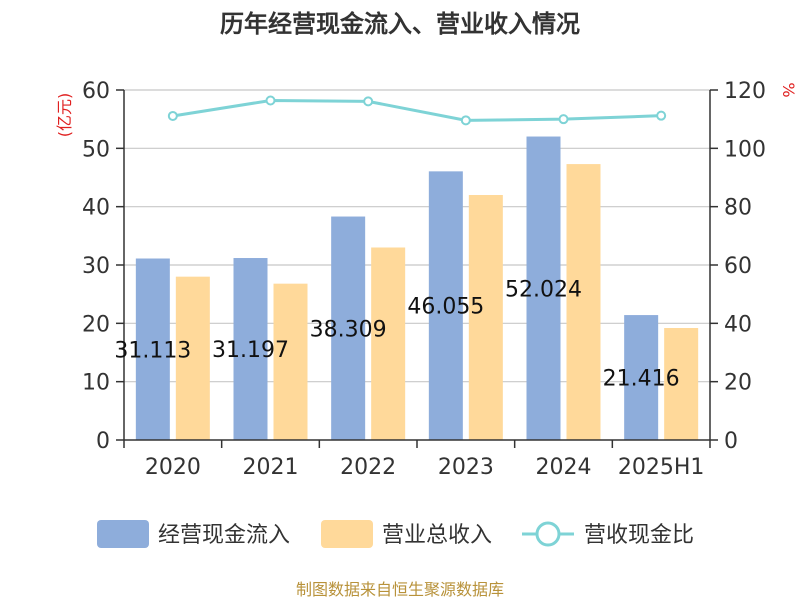  What do you see at coordinates (123, 534) in the screenshot?
I see `legend-swatch-cash-inflow` at bounding box center [123, 534].